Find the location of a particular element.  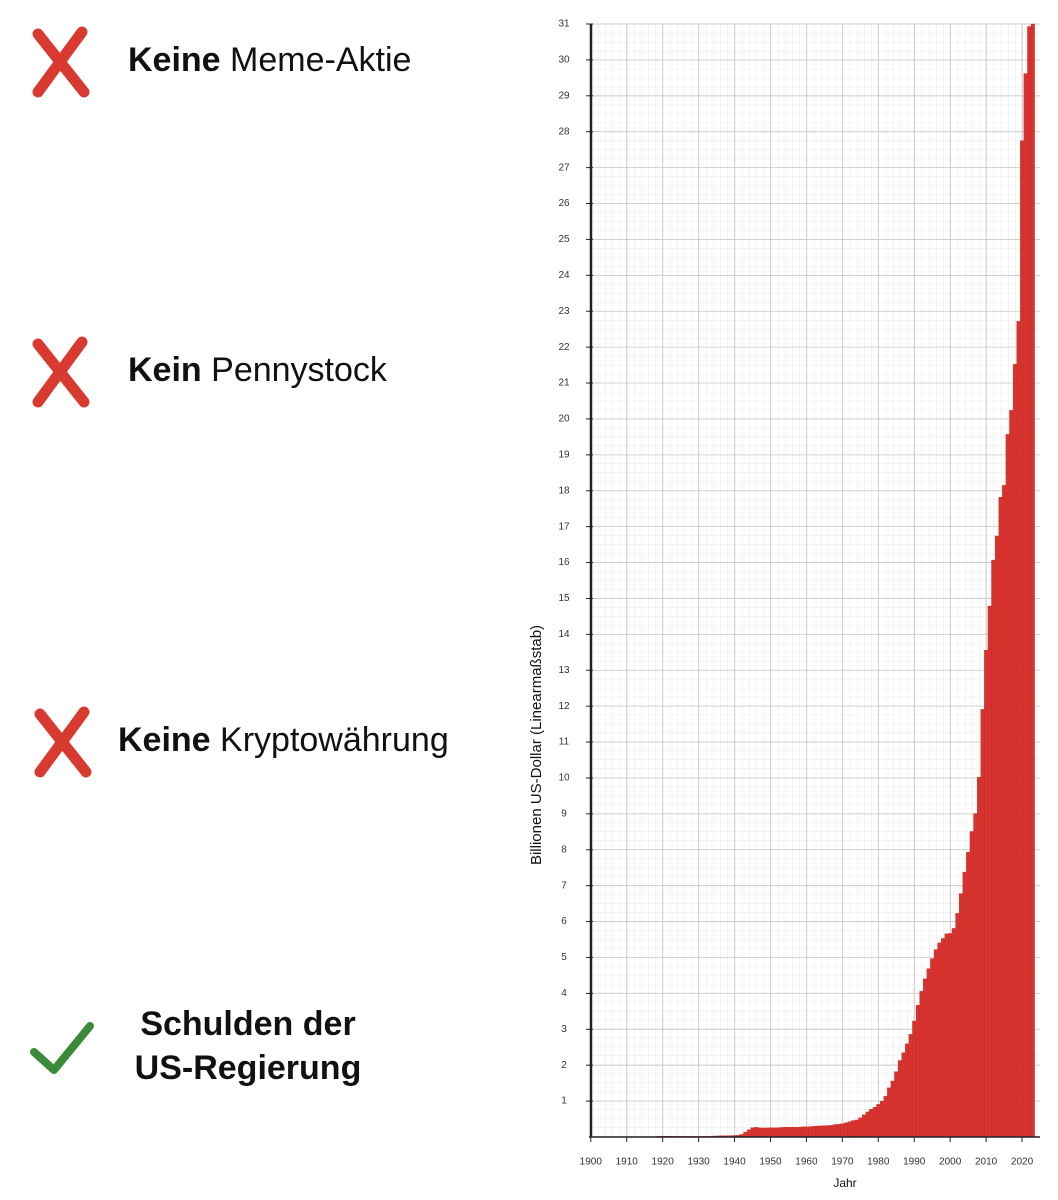

item-text: Kein Pennystock is located at coordinates (258, 370).